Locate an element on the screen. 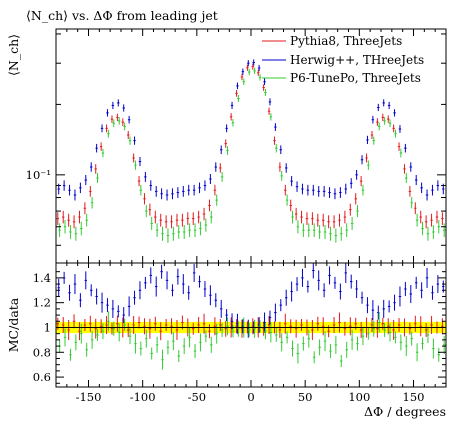  main-y-tick-label: 10⁻¹ is located at coordinates (38, 175).